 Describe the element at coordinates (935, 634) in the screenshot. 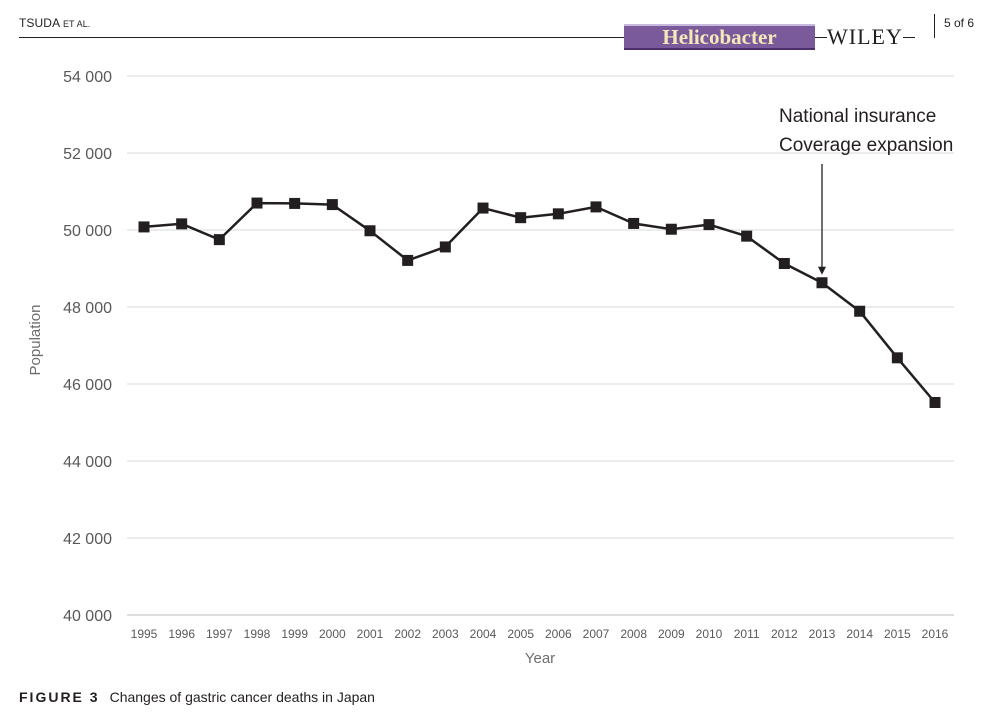

I see `x-tick-label: 2016` at that location.